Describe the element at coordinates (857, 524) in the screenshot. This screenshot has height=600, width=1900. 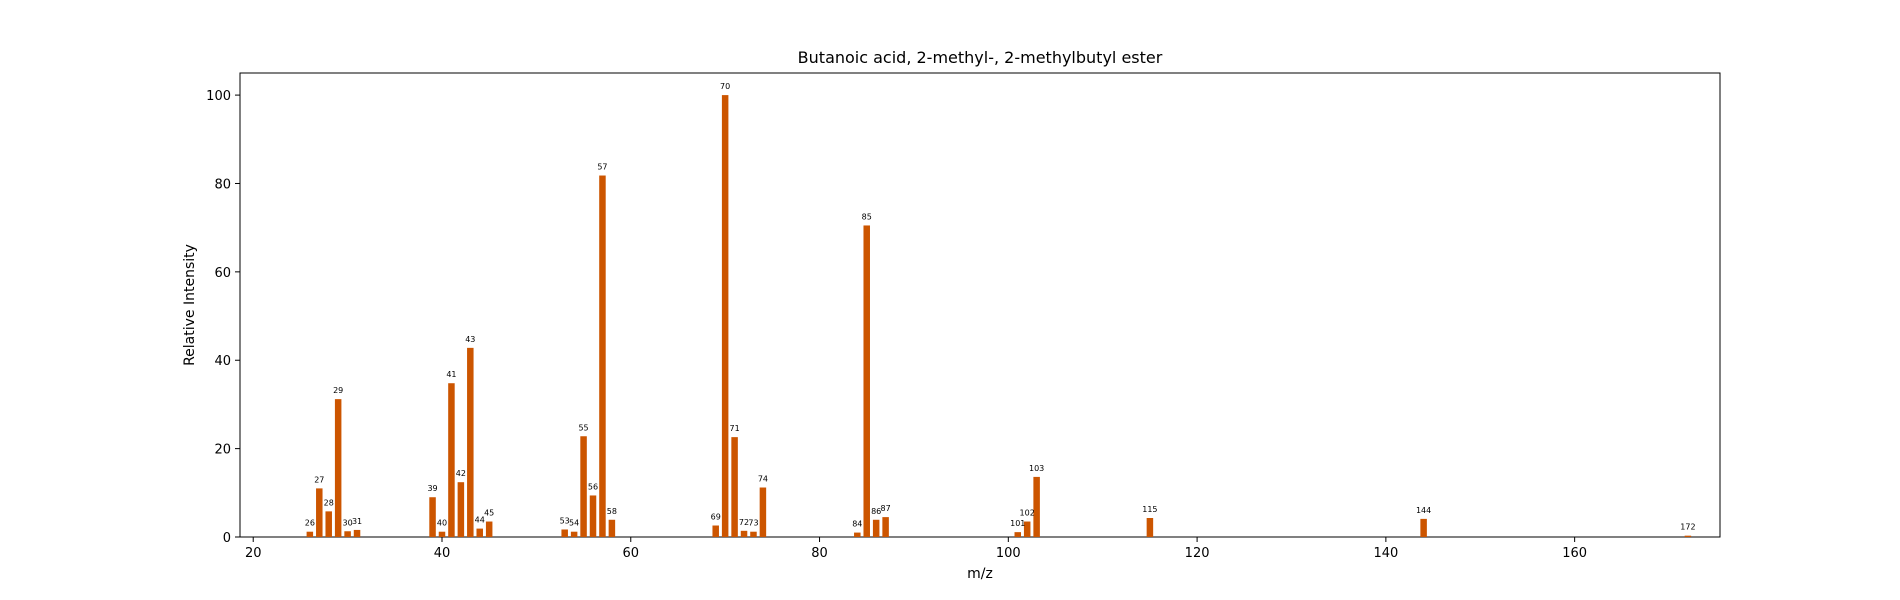
I see `peak-label-84: 84` at that location.